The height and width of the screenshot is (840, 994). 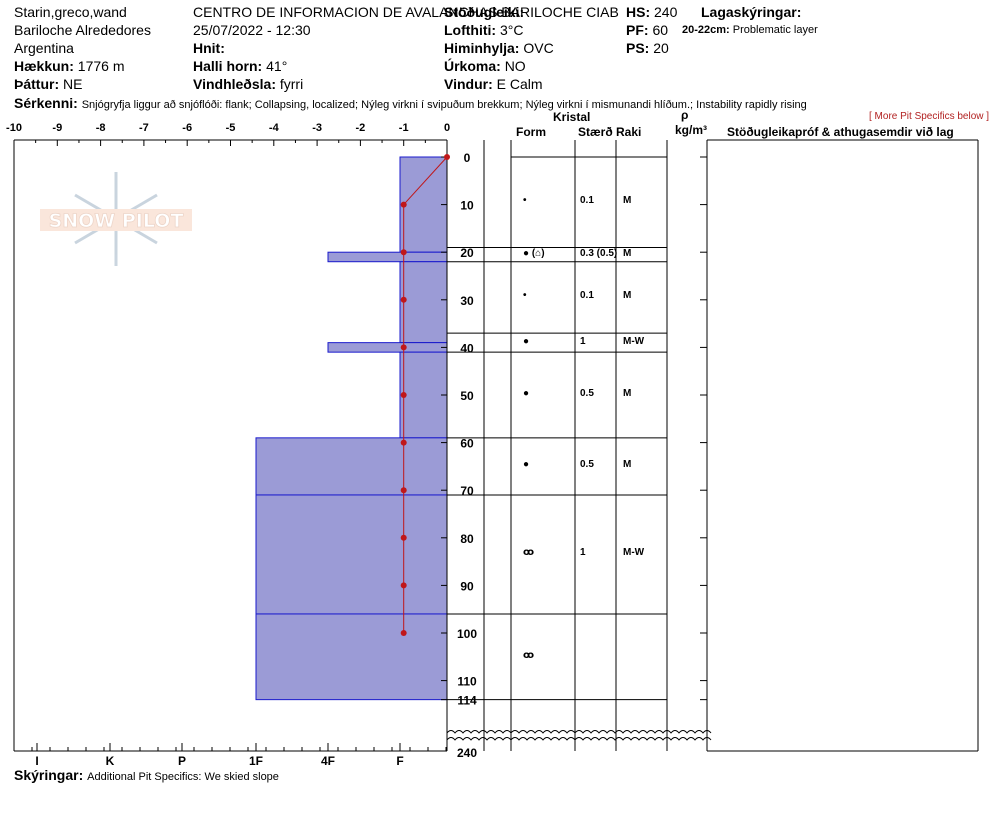 I want to click on aspect-value: NE, so click(x=73, y=84).